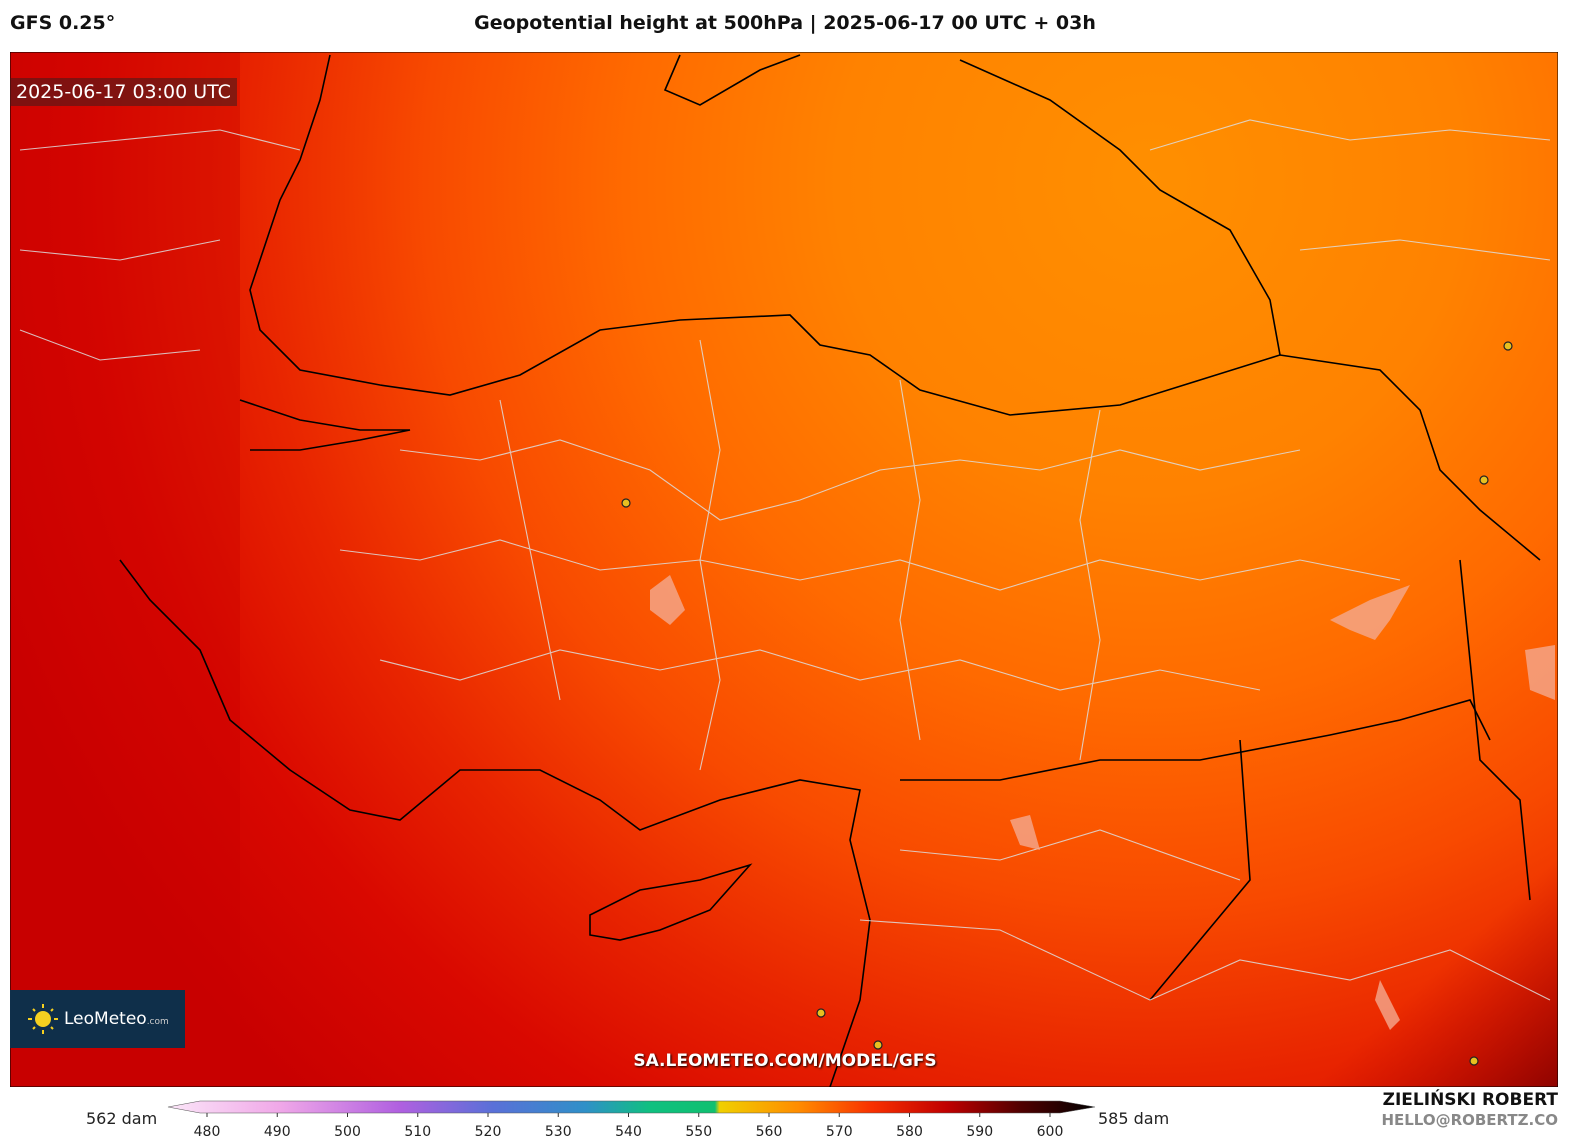 This screenshot has width=1570, height=1140. What do you see at coordinates (909, 1132) in the screenshot?
I see `colorbar-tick-label: 580` at bounding box center [909, 1132].